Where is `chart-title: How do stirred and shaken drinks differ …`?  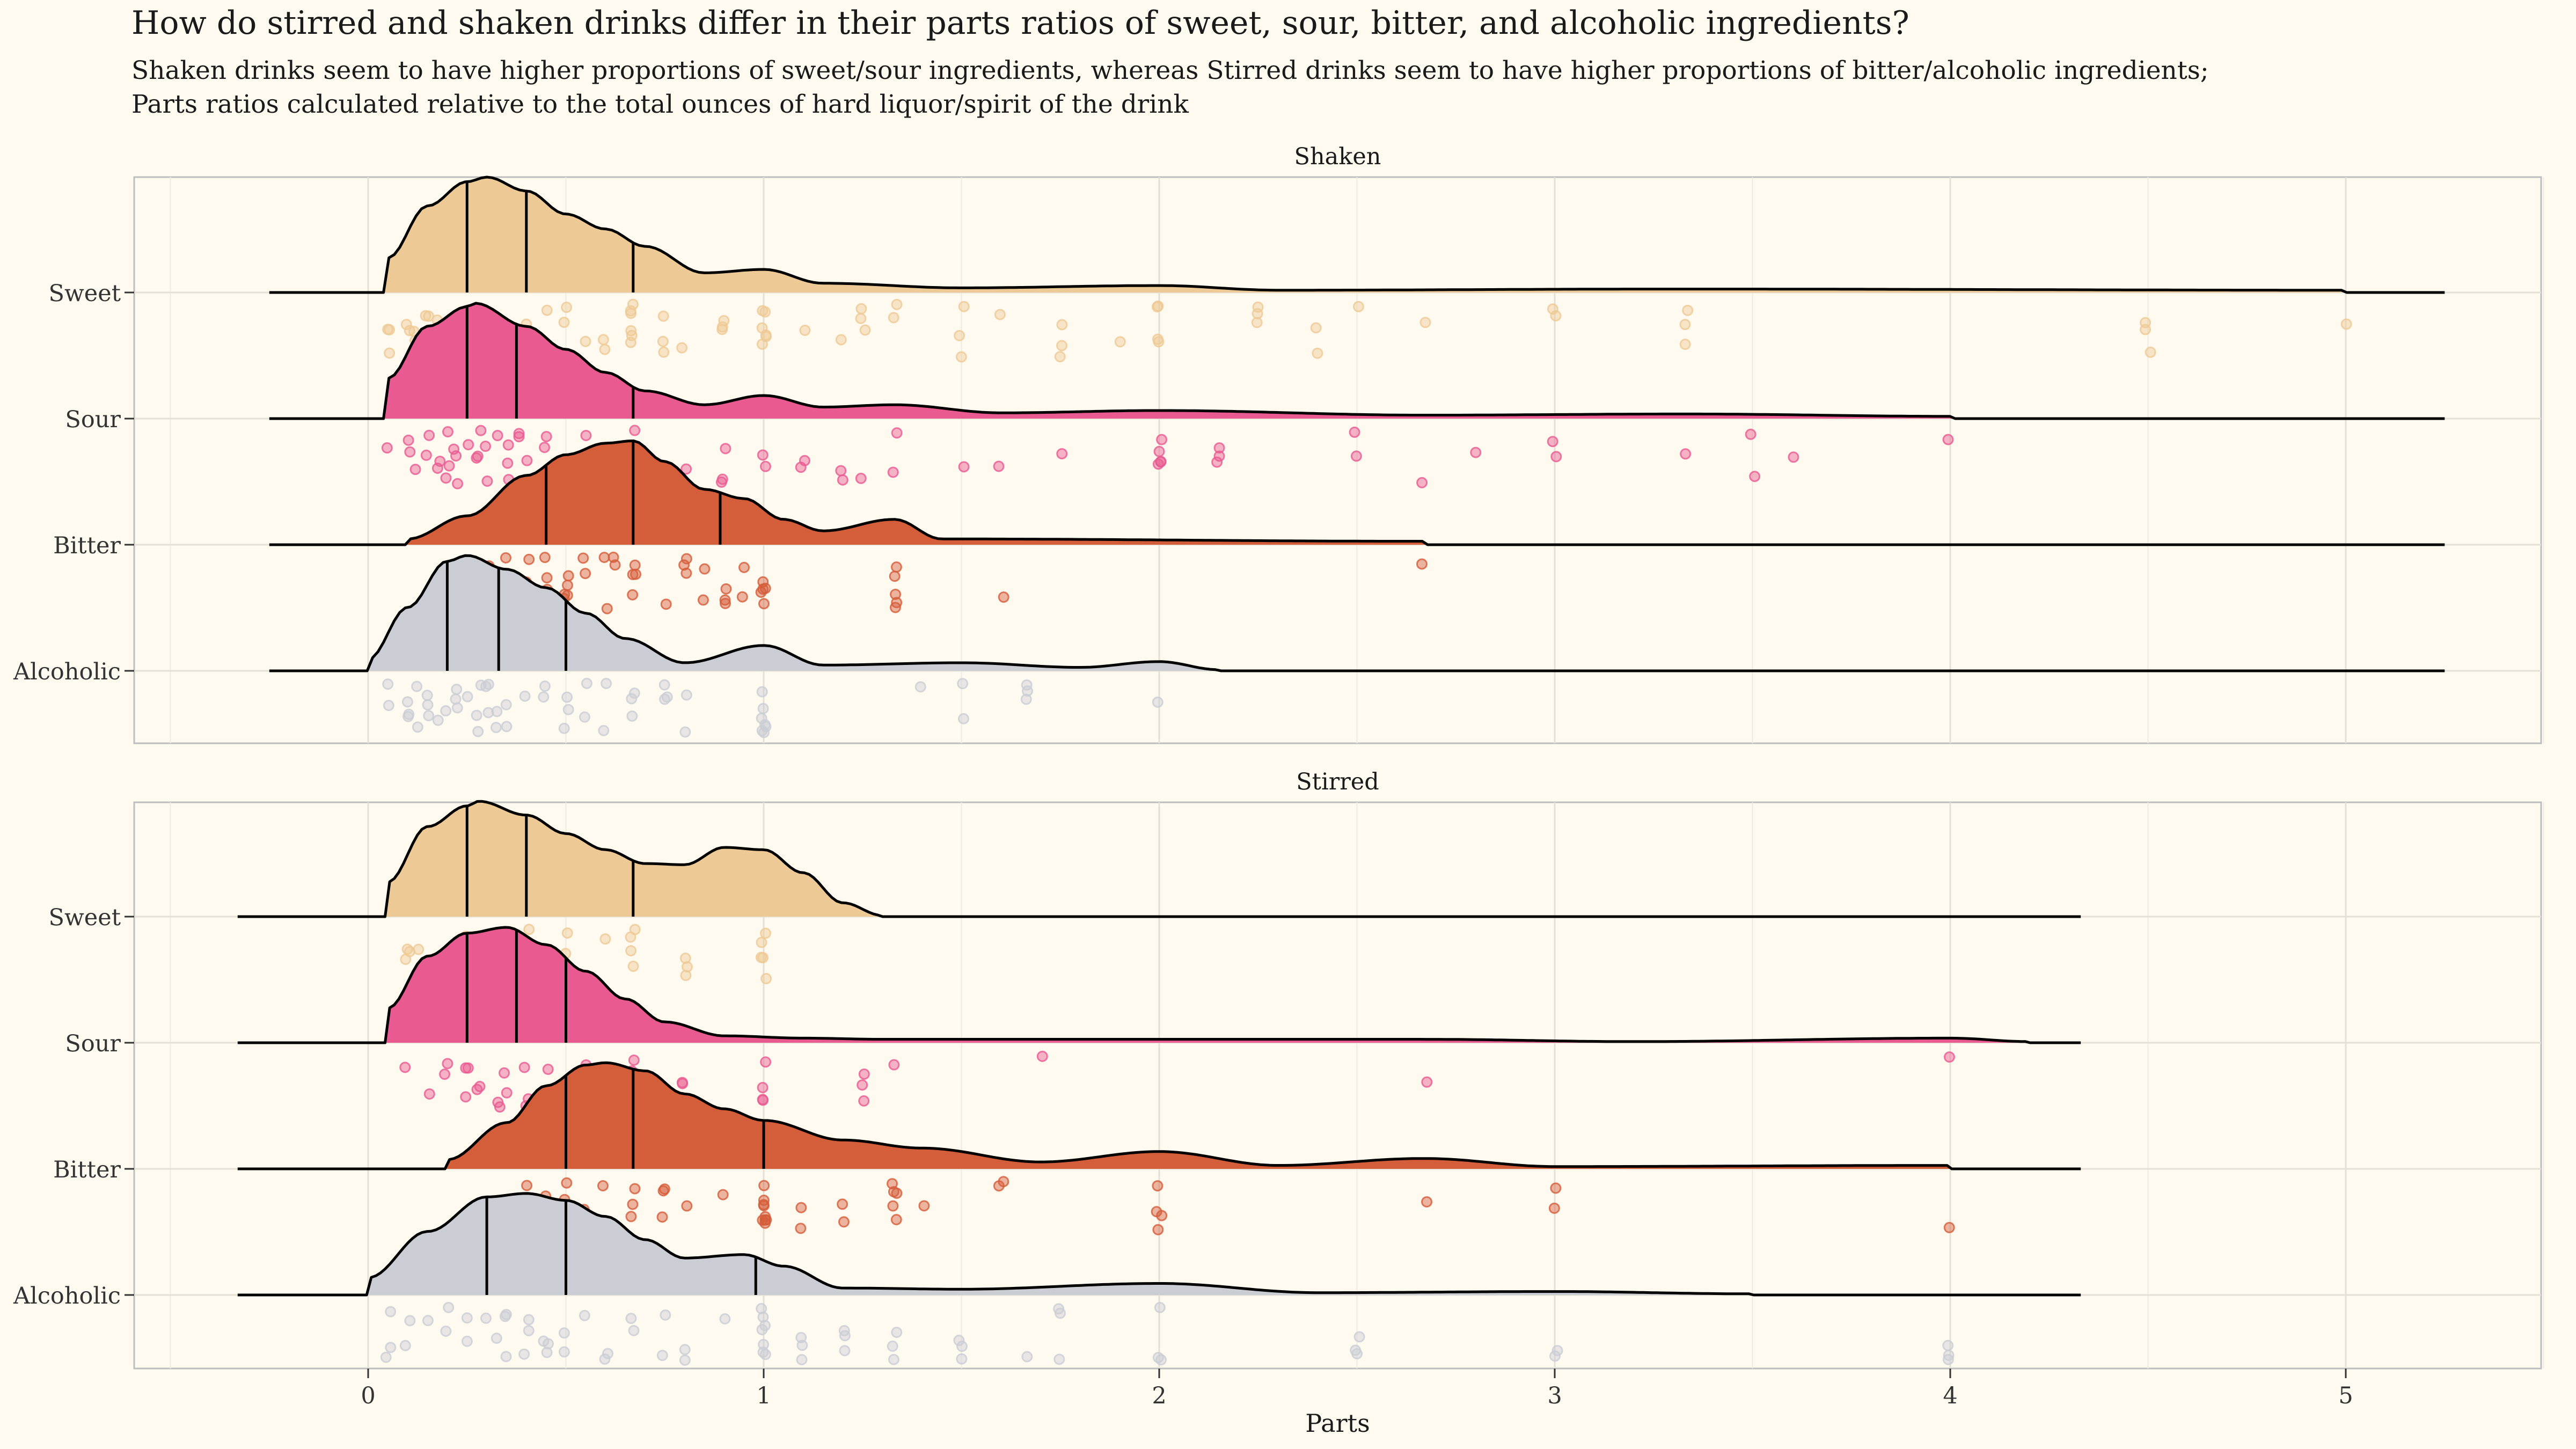
chart-title: How do stirred and shaken drinks differ … is located at coordinates (1020, 23).